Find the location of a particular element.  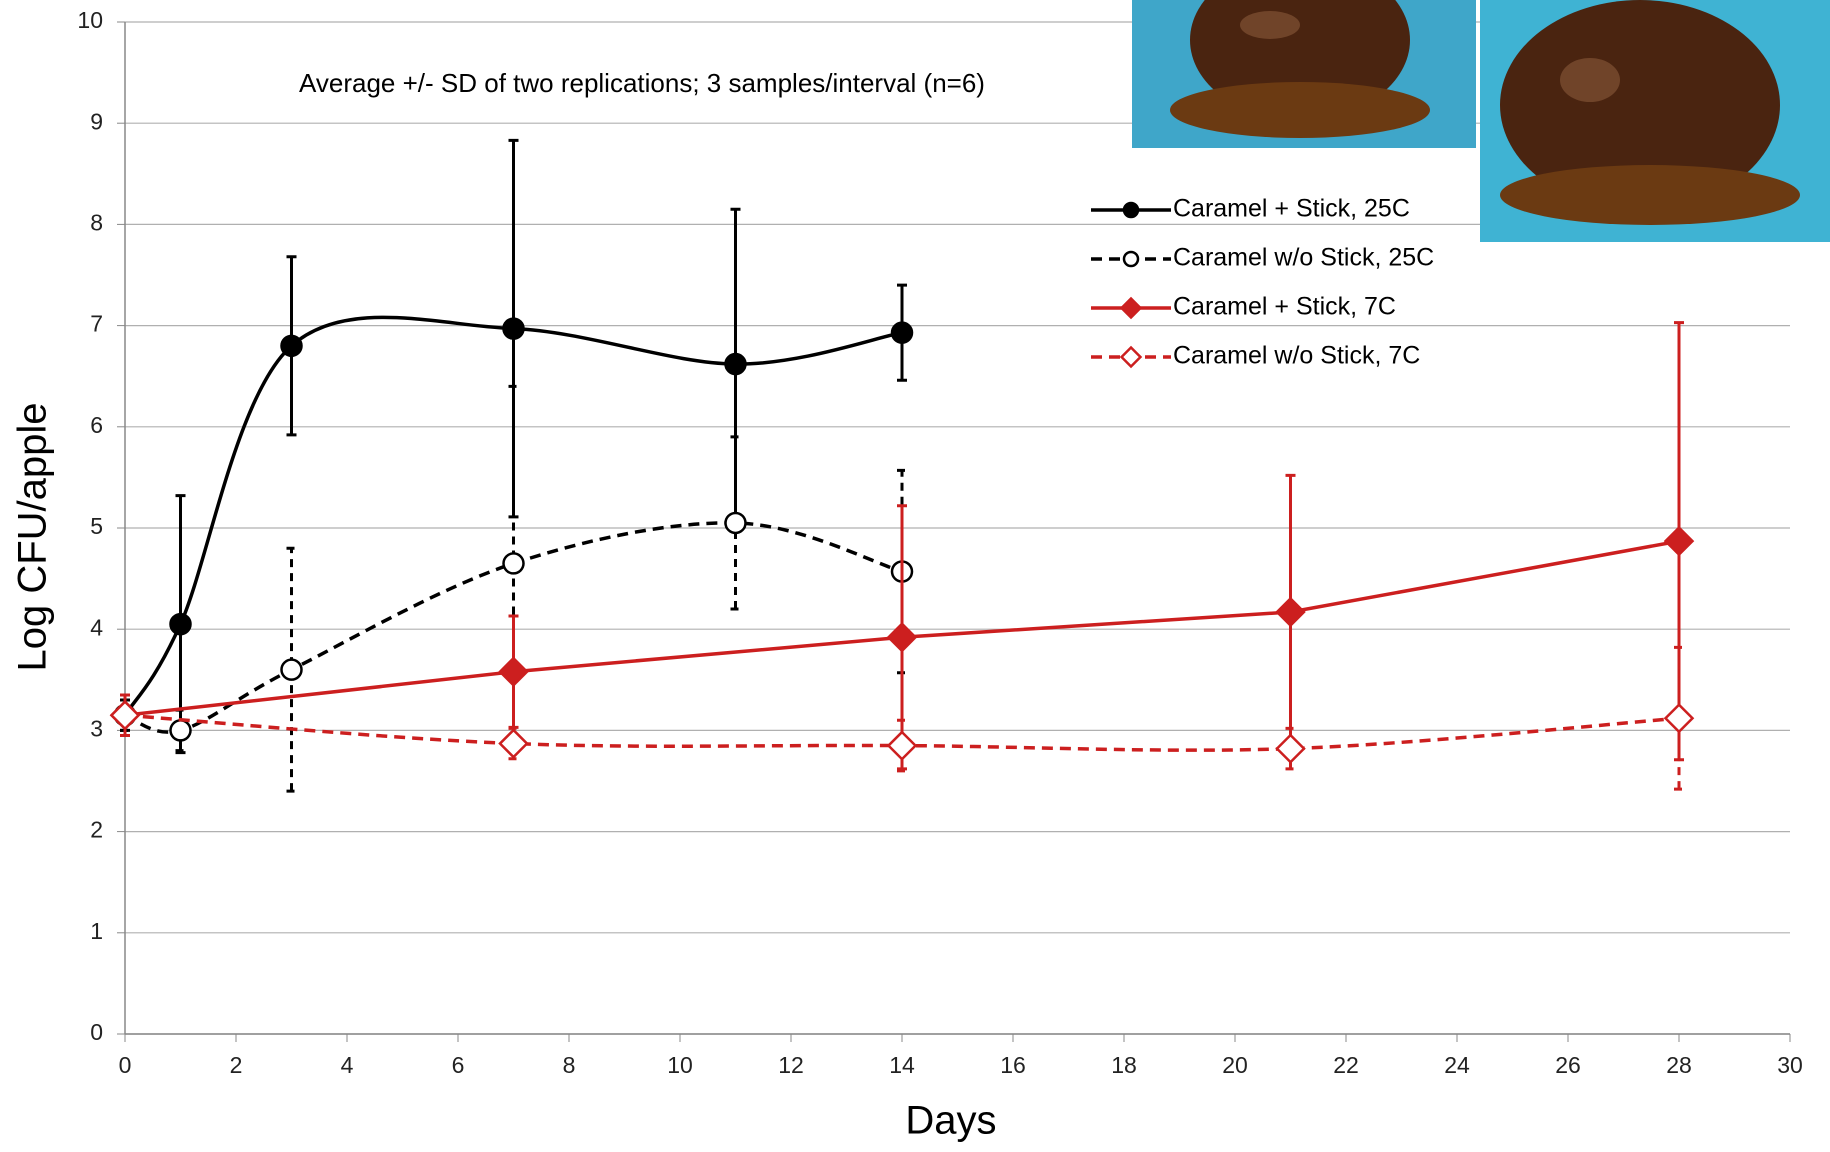

y-tick-label: 3 is located at coordinates (96, 728).